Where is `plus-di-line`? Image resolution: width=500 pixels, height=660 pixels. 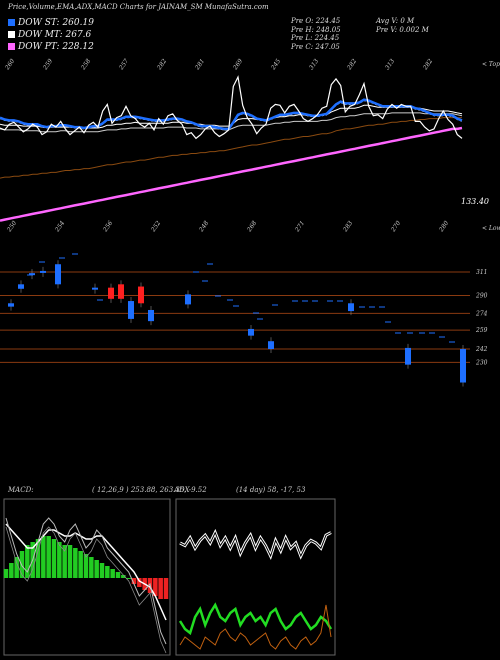
plus-di-line is located at coordinates (255, 619).